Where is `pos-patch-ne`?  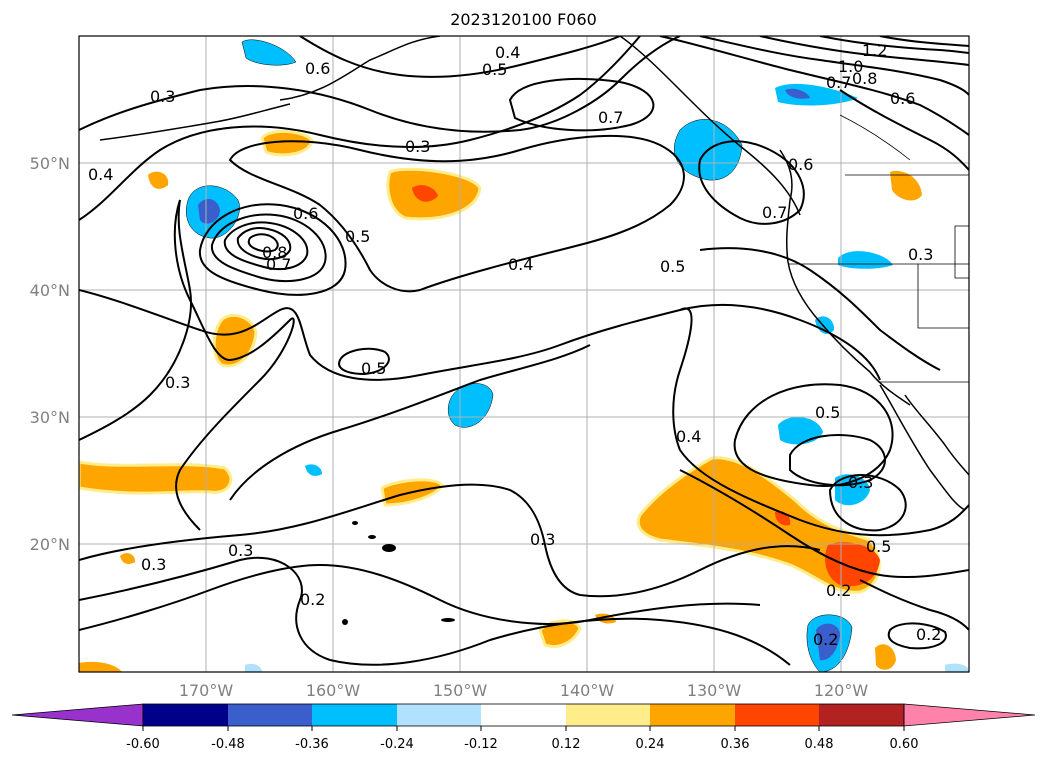
pos-patch-ne is located at coordinates (906, 185).